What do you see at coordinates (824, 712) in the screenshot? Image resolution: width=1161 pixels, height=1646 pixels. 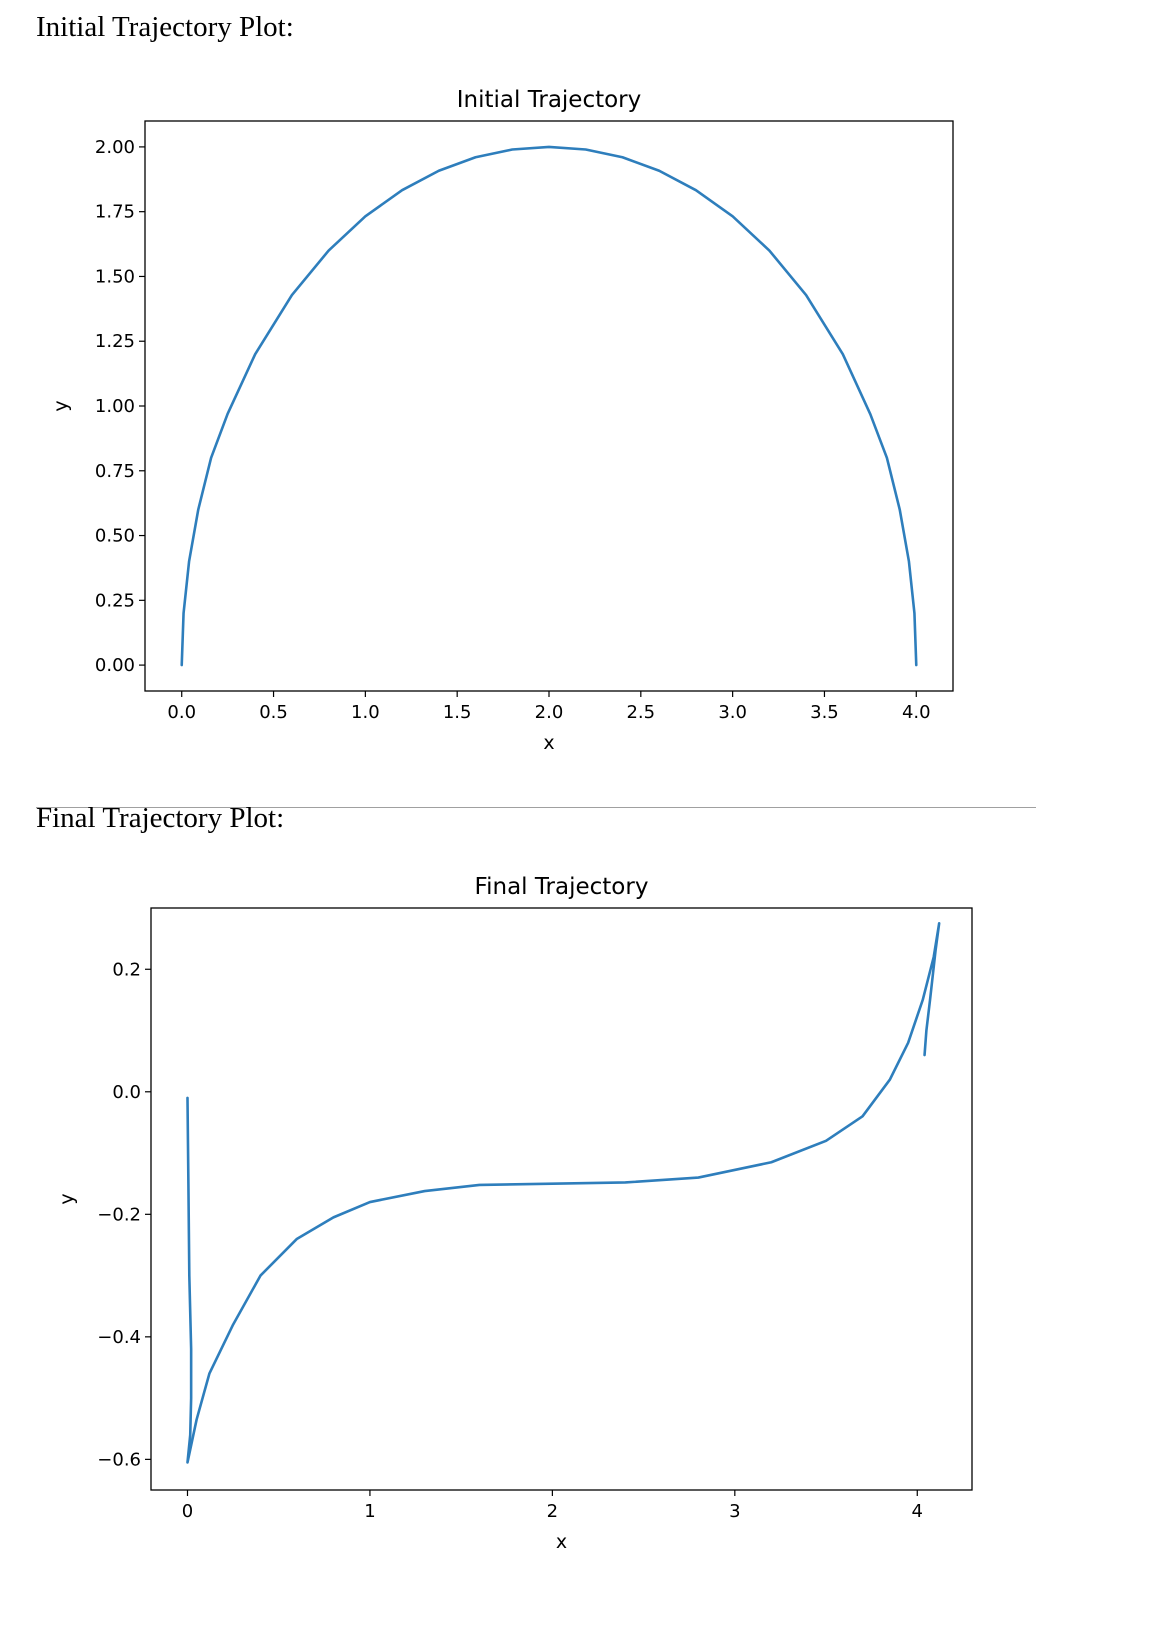 I see `x-tick-label: 3.5` at bounding box center [824, 712].